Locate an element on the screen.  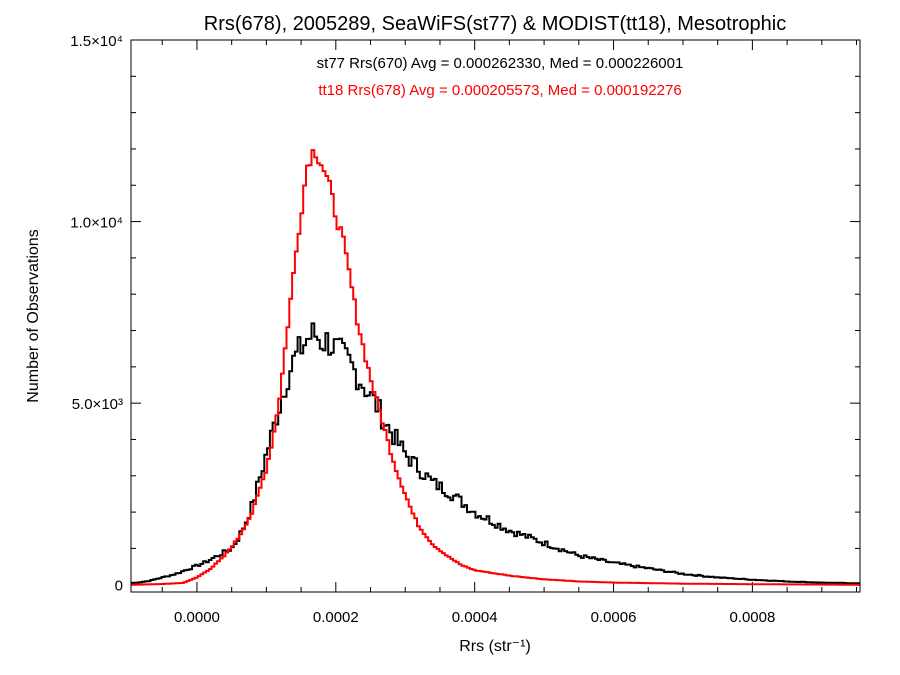
x-tick-label: 0.0002 is located at coordinates (336, 617).